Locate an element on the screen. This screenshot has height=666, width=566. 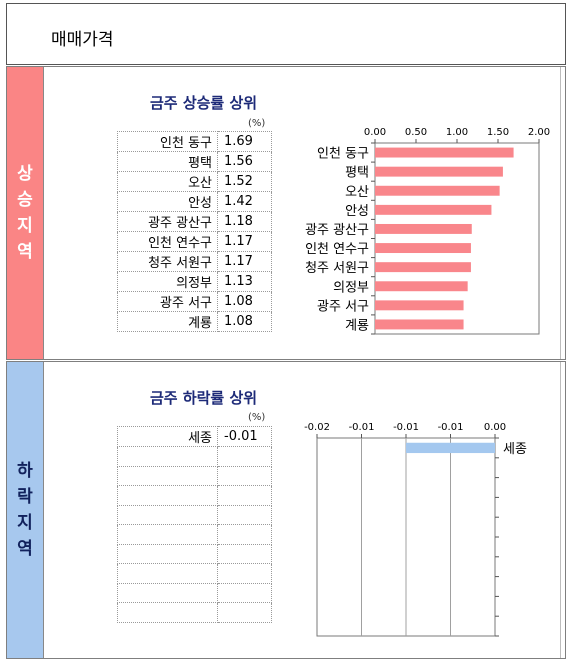
table-row: 안성 1.42 is located at coordinates (194, 201).